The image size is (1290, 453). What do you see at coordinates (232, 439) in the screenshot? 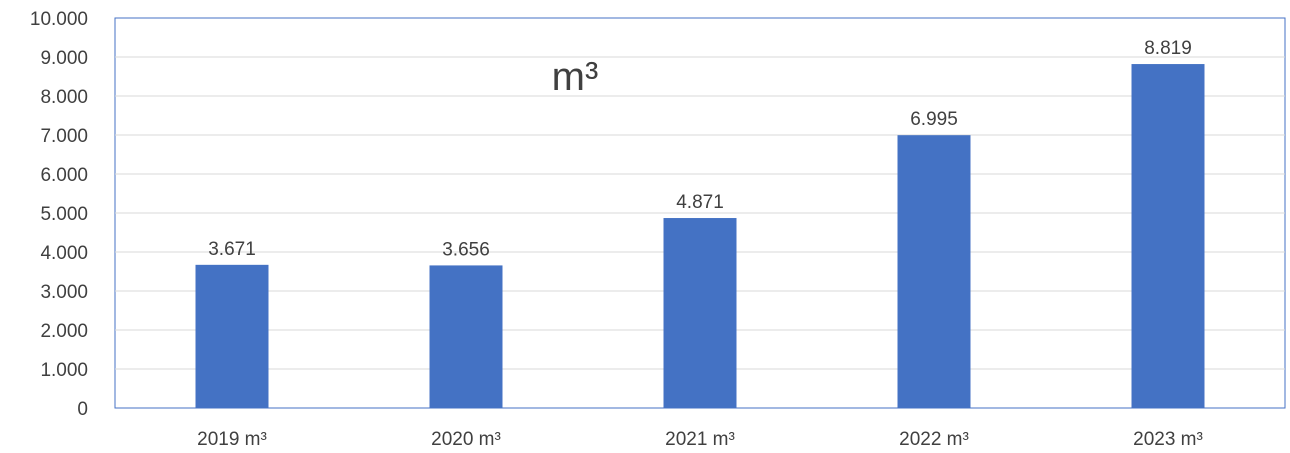
I see `x-category-label: 2019 m³` at bounding box center [232, 439].